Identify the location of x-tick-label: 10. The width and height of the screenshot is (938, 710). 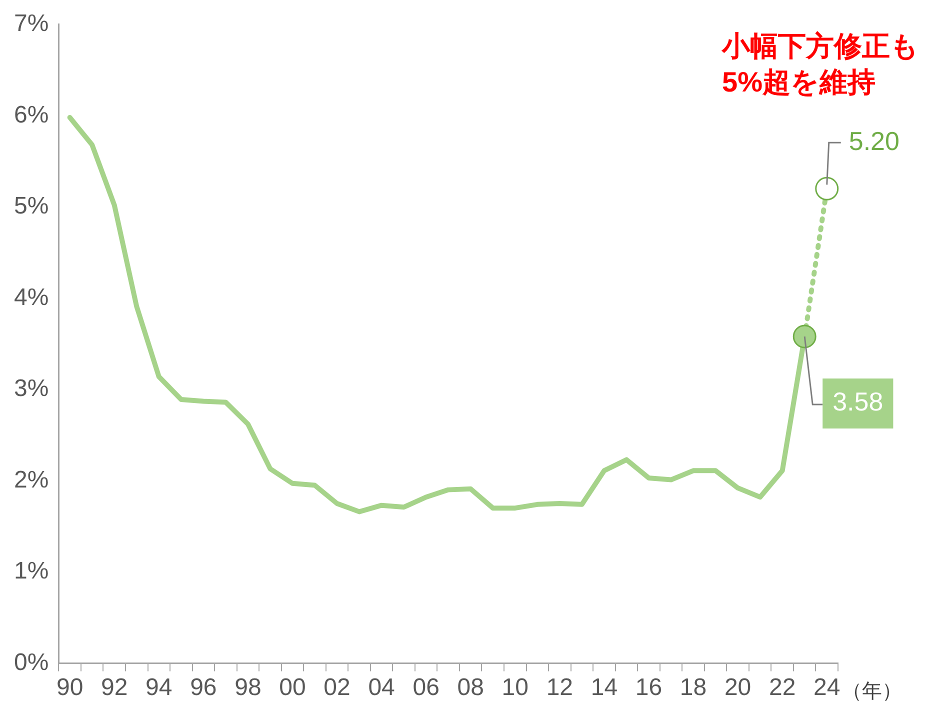
(515, 688).